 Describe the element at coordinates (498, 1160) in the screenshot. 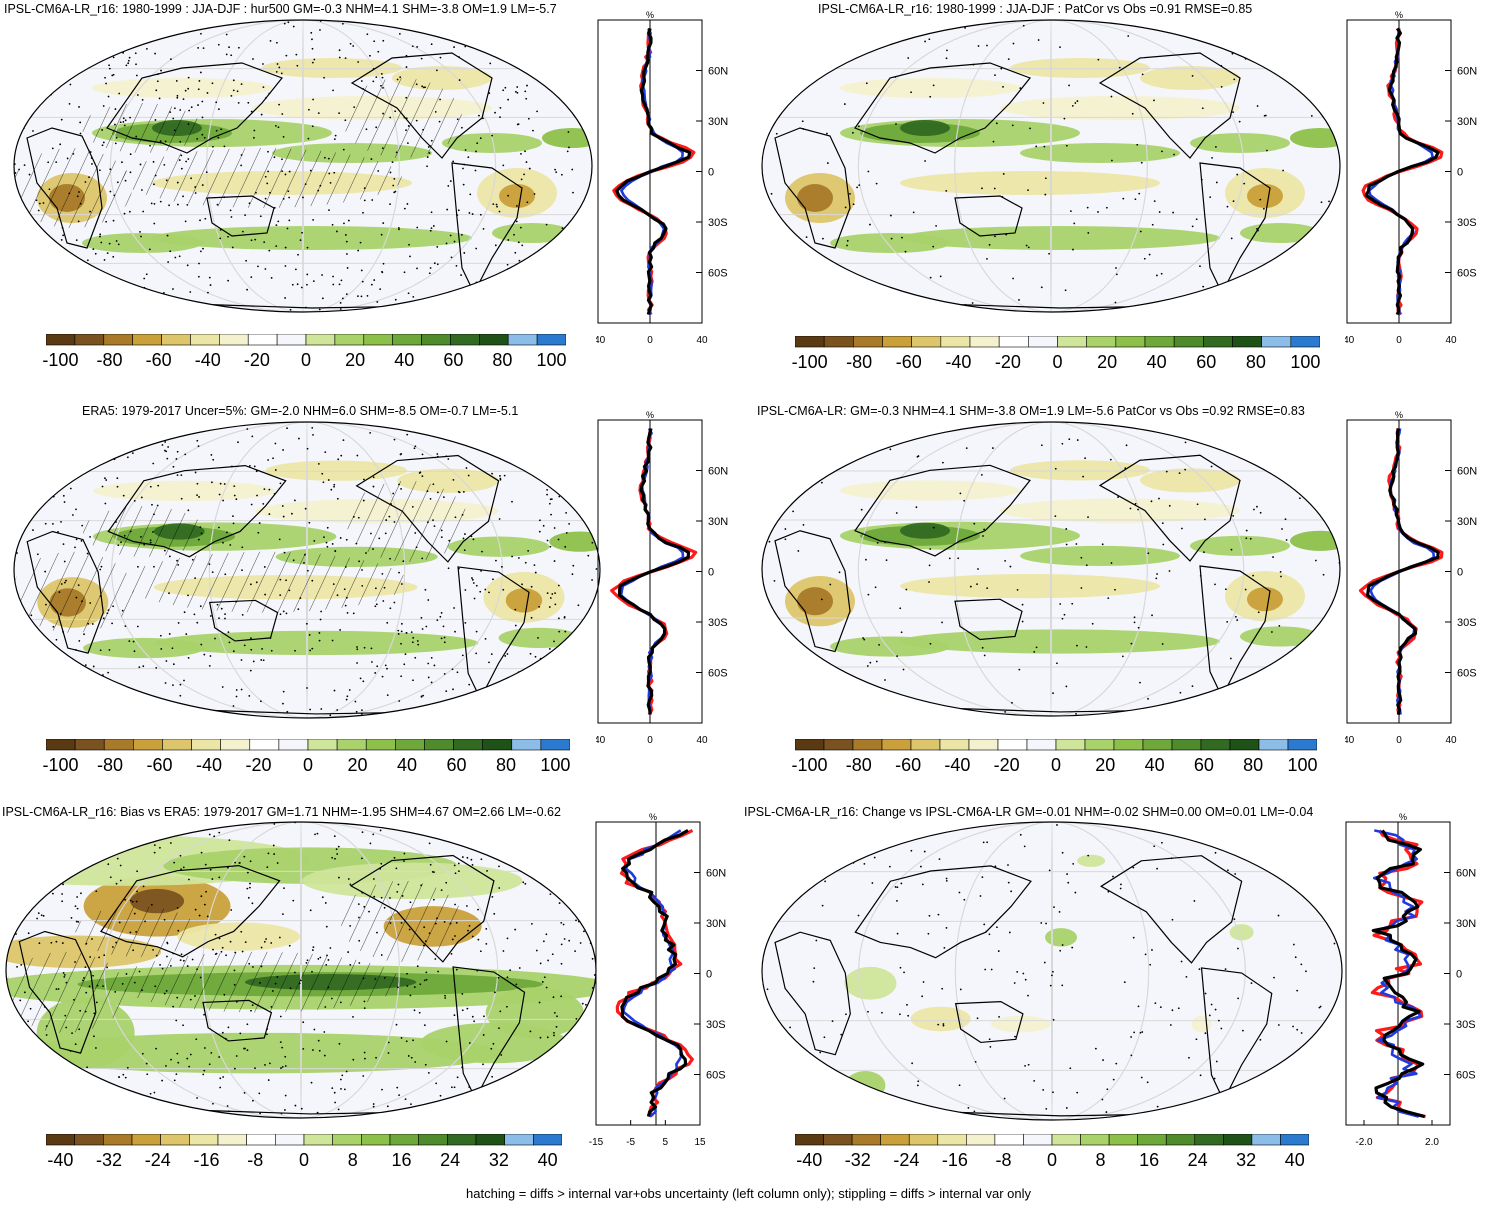

I see `colorbar-tick-label: 32` at that location.